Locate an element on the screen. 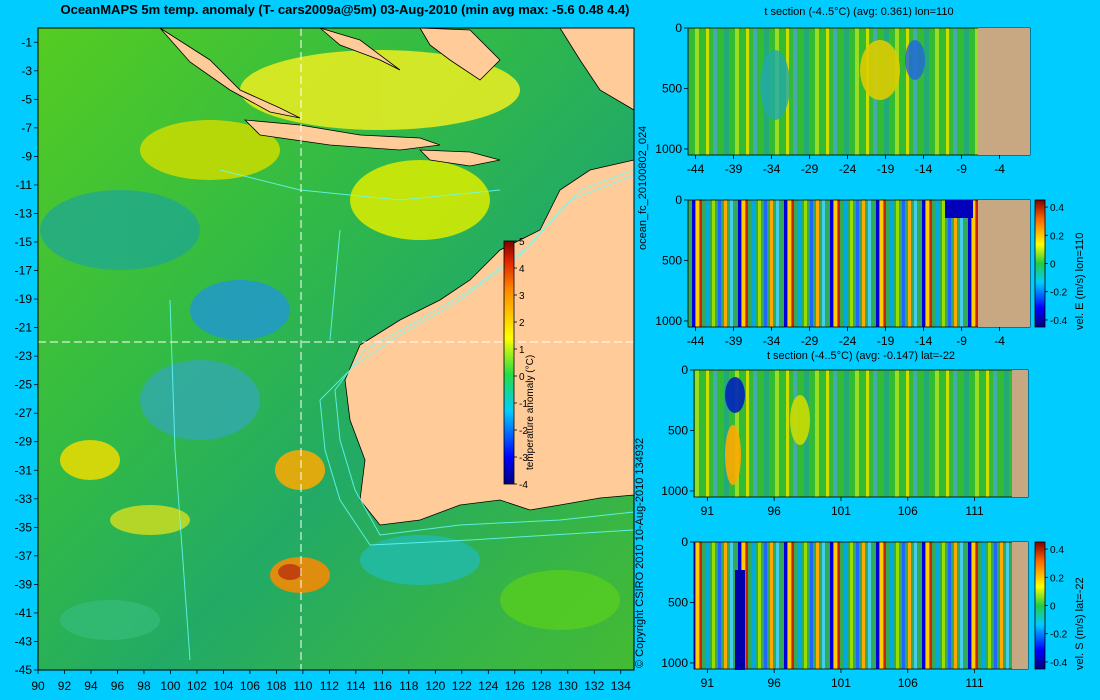 The height and width of the screenshot is (700, 1100). section-x-tick-label: -9 is located at coordinates (961, 341).